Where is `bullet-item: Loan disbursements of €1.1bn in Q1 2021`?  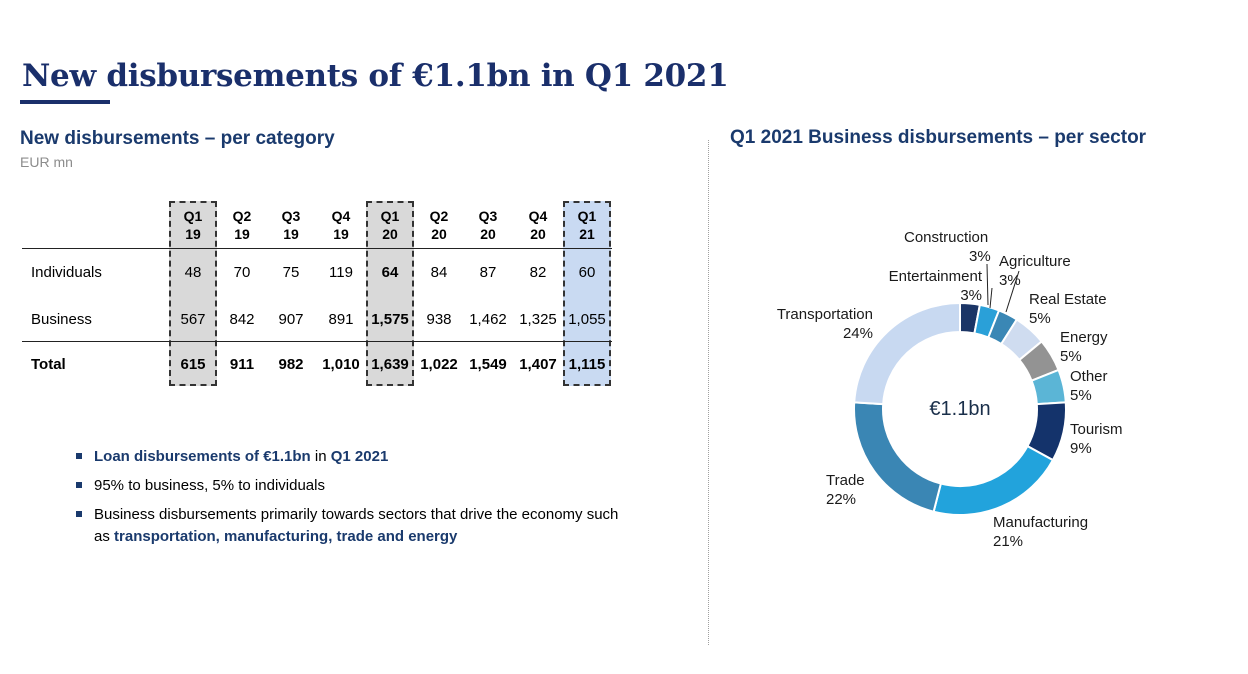
bullet-item: Loan disbursements of €1.1bn in Q1 2021 is located at coordinates (356, 457).